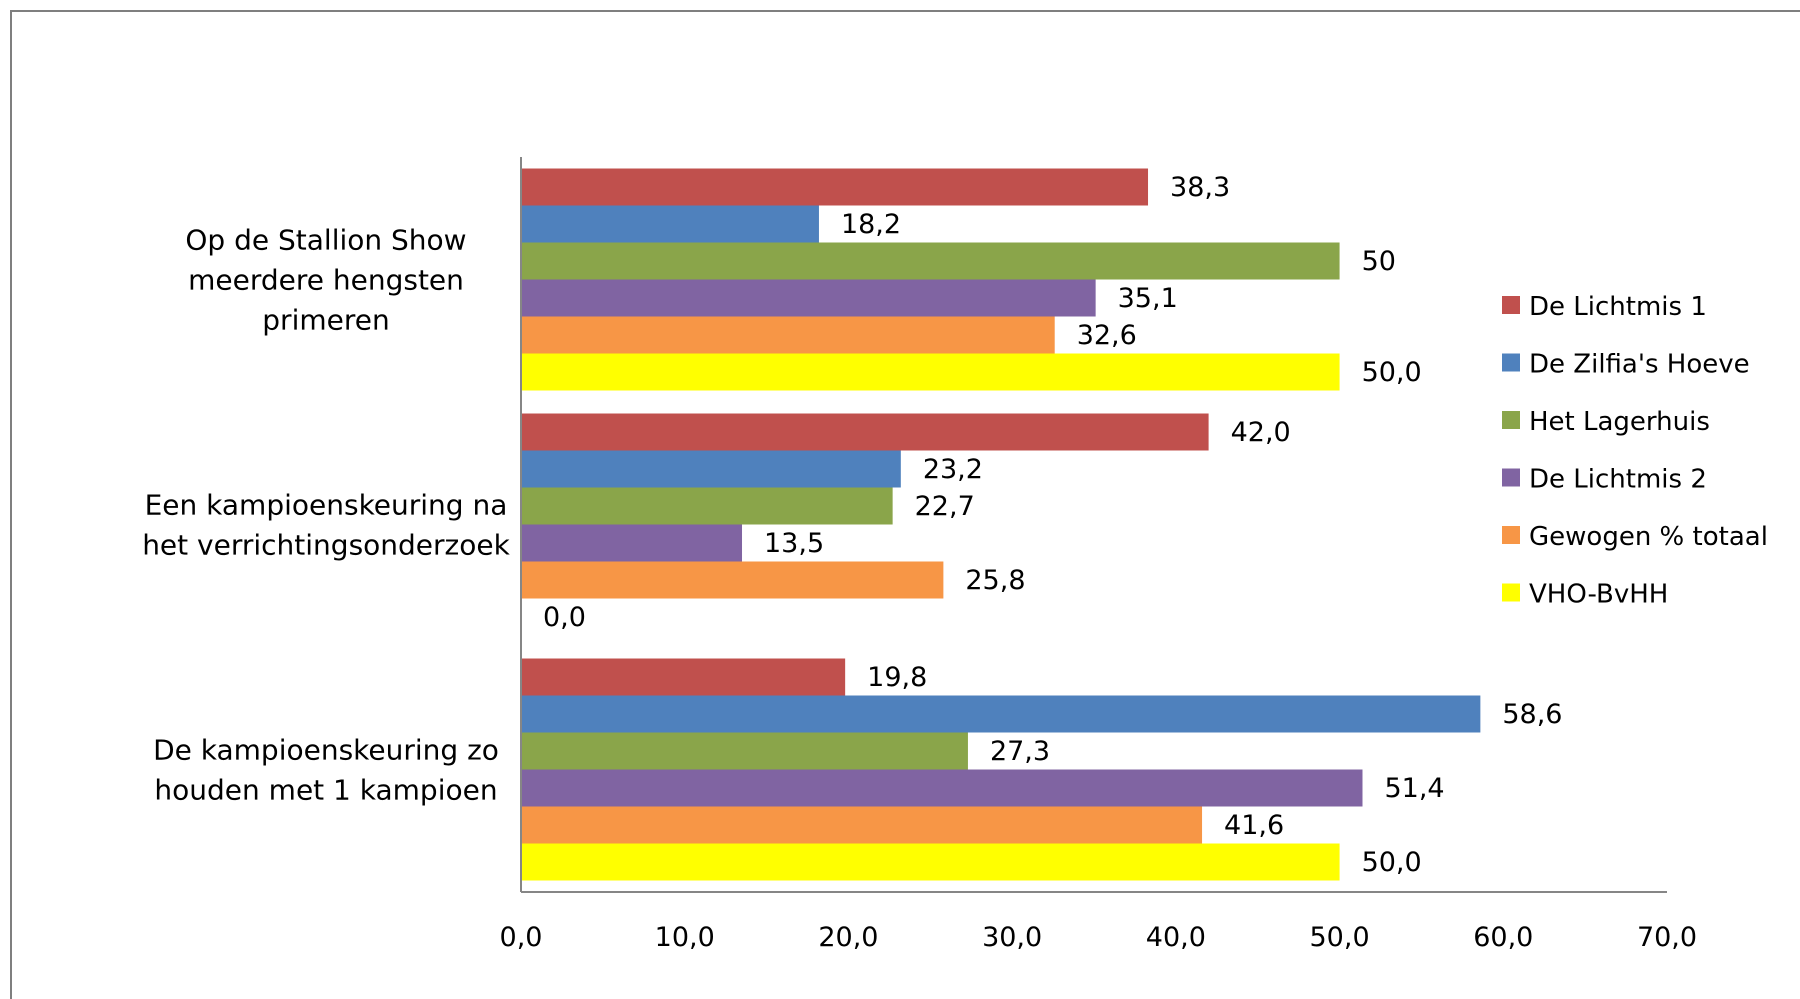 This screenshot has height=999, width=1800. Describe the element at coordinates (1667, 937) in the screenshot. I see `x-tick-label: 70,0` at that location.